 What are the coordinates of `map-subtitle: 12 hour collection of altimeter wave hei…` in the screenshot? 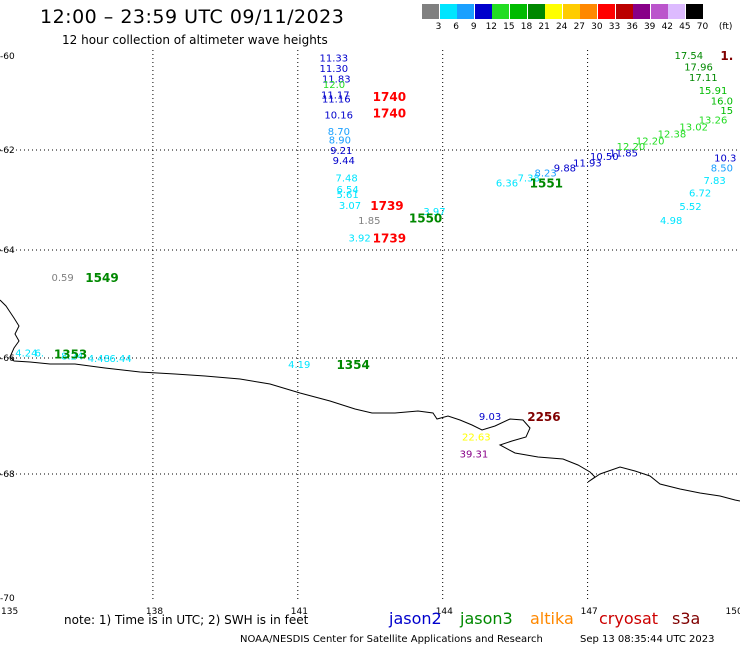 It's located at (195, 40).